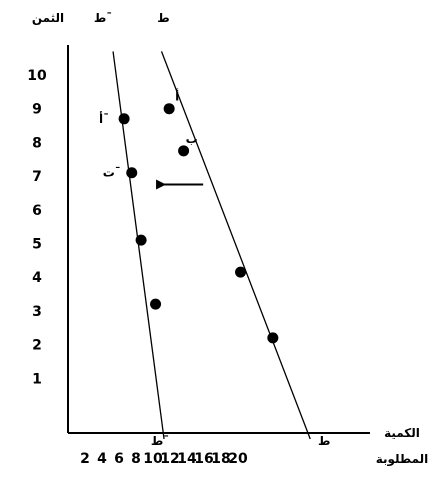 The height and width of the screenshot is (479, 442). What do you see at coordinates (169, 459) in the screenshot?
I see `x-tick-label: 12` at bounding box center [169, 459].